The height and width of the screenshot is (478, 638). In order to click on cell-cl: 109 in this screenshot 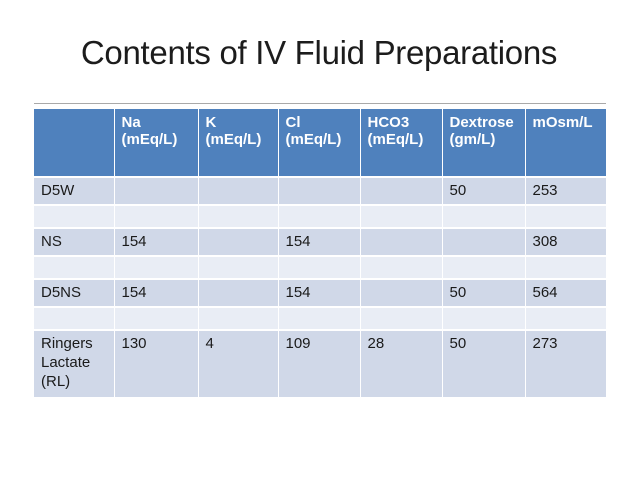, I will do `click(319, 364)`.